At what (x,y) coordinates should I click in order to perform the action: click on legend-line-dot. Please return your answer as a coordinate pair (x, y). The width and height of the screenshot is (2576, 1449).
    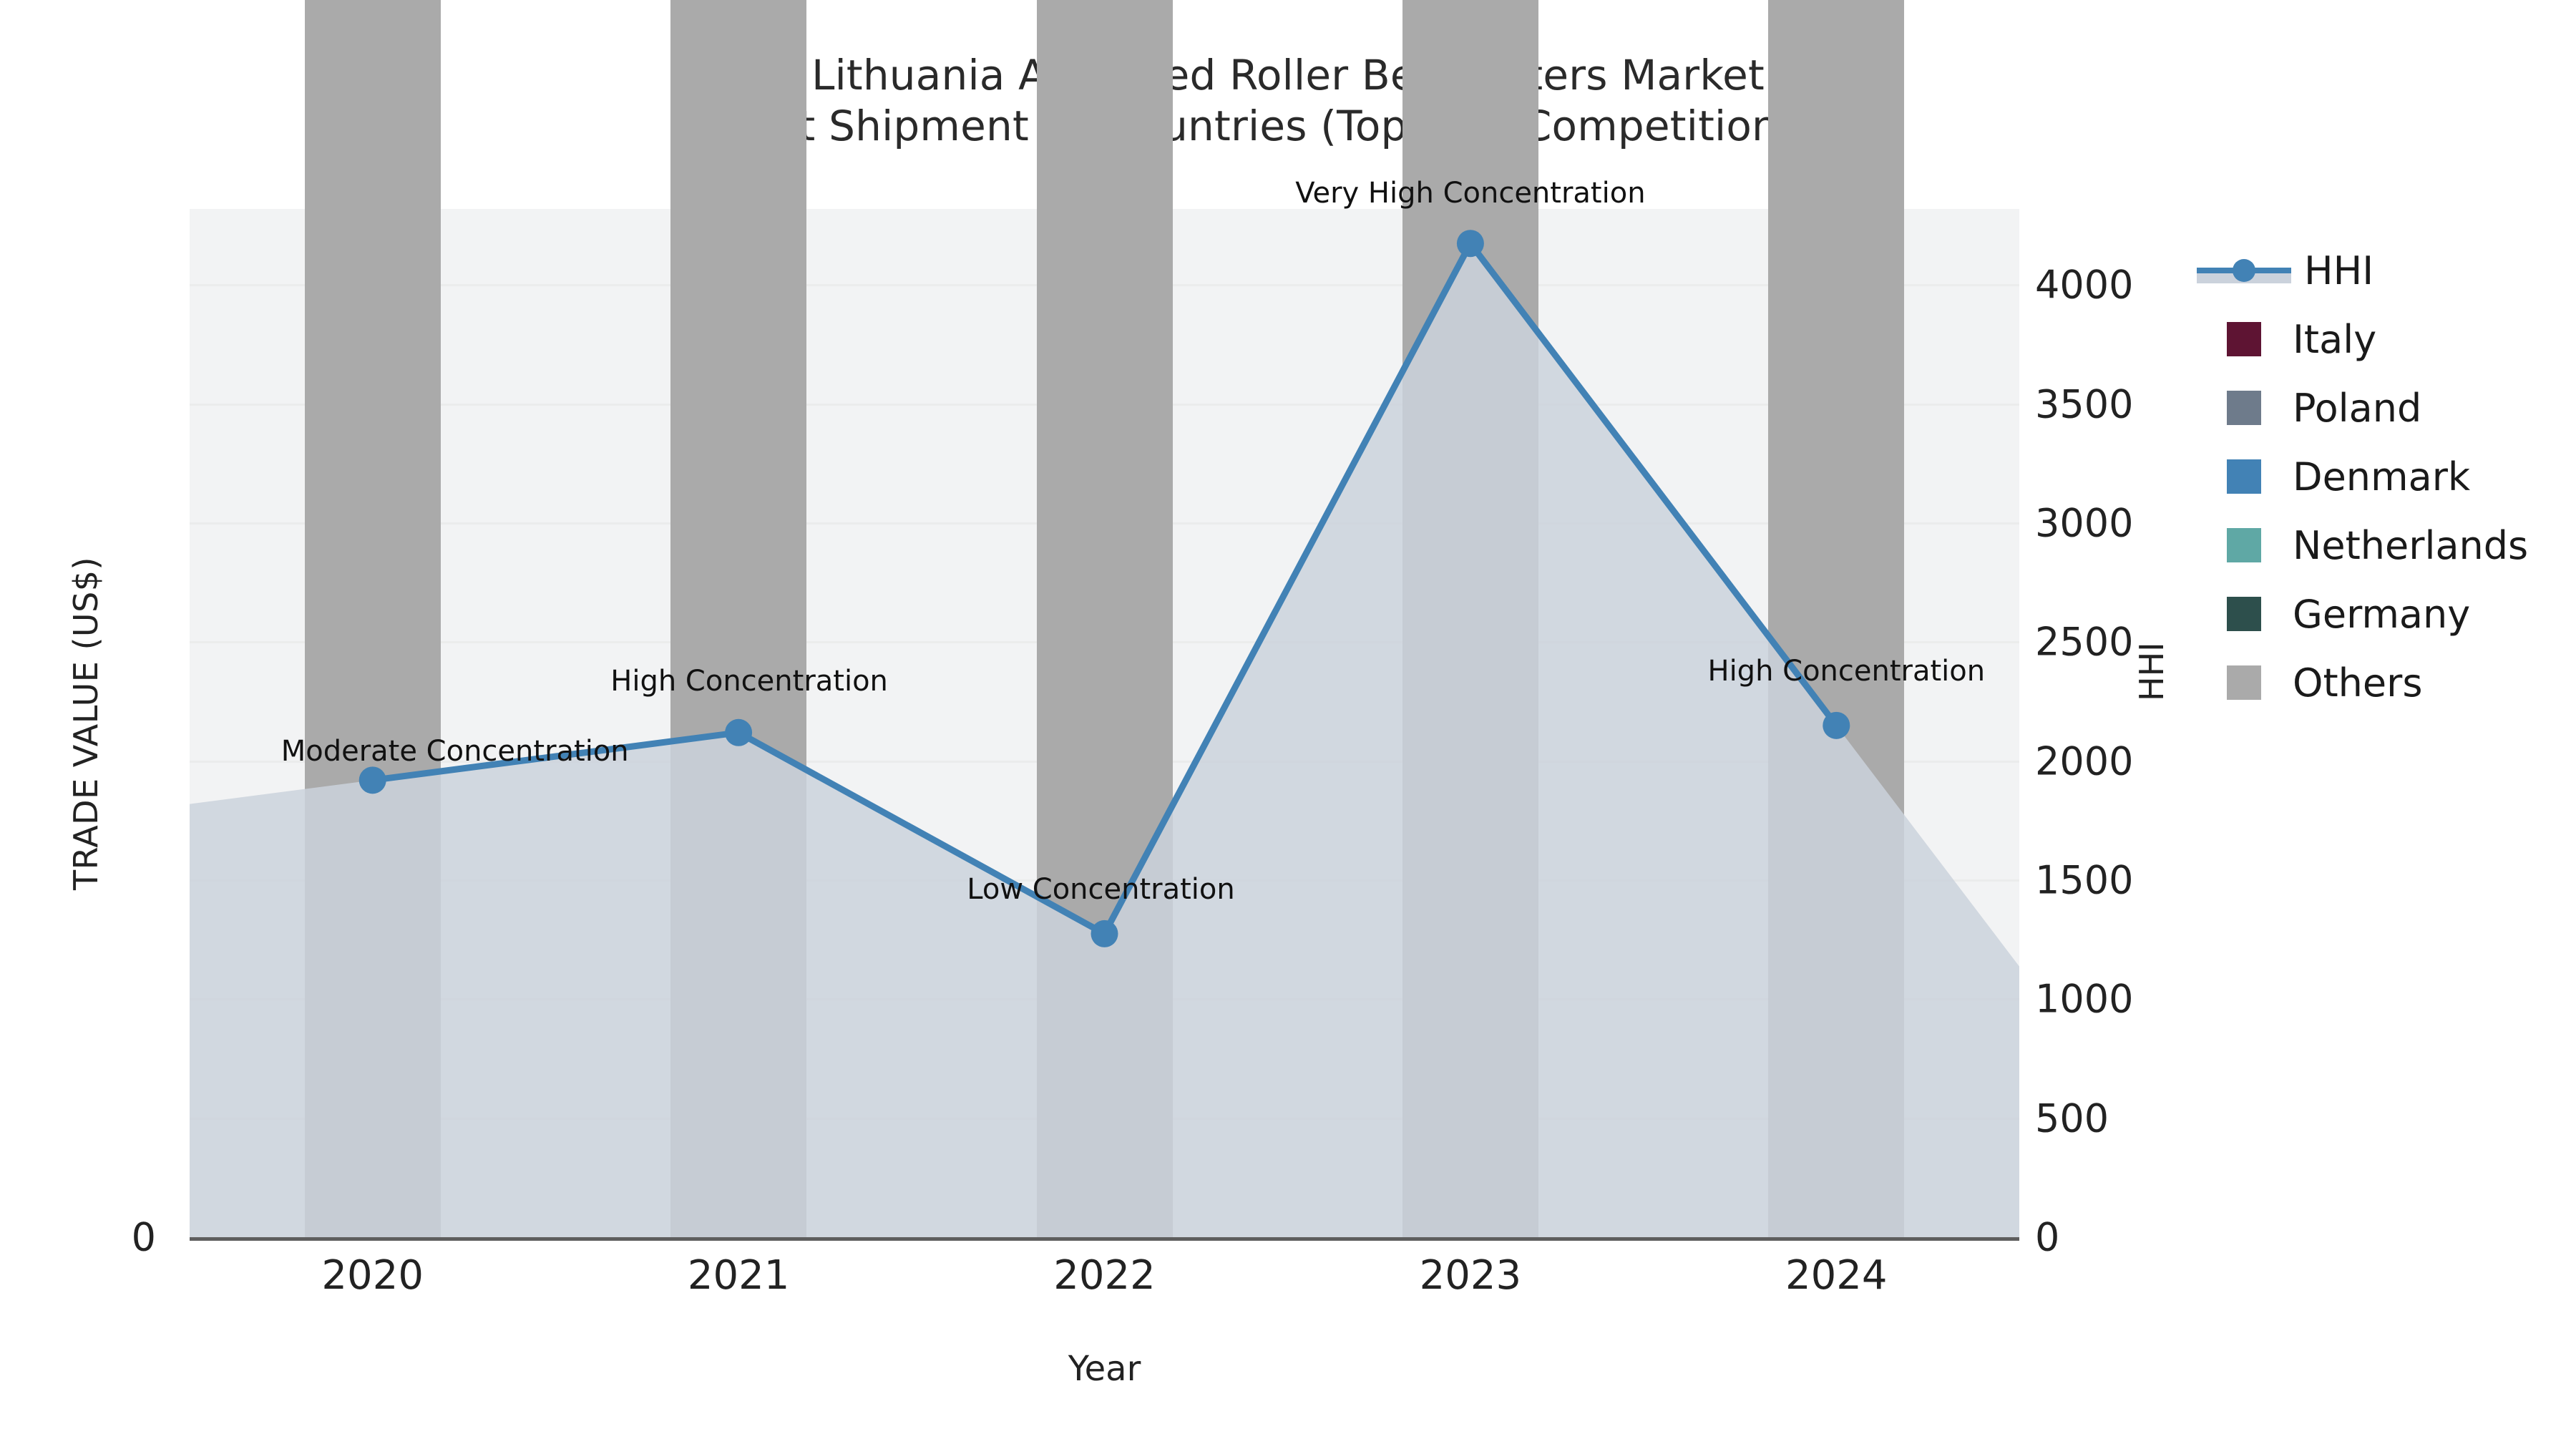
    Looking at the image, I should click on (2244, 270).